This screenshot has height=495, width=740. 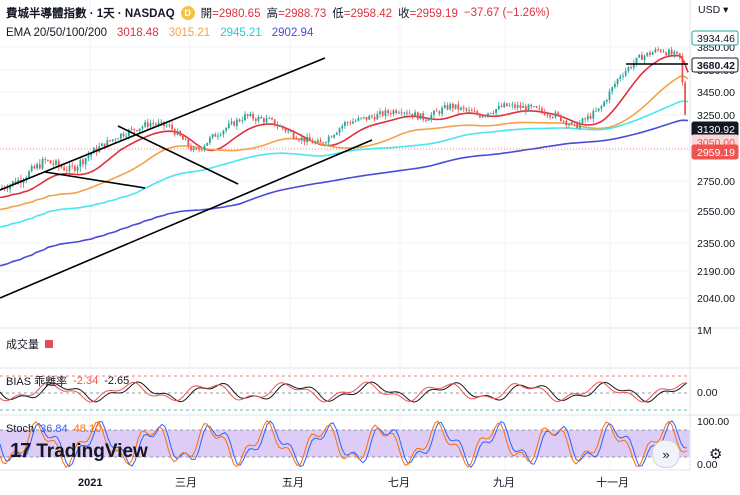 What do you see at coordinates (293, 483) in the screenshot?
I see `time-axis-label: 五月` at bounding box center [293, 483].